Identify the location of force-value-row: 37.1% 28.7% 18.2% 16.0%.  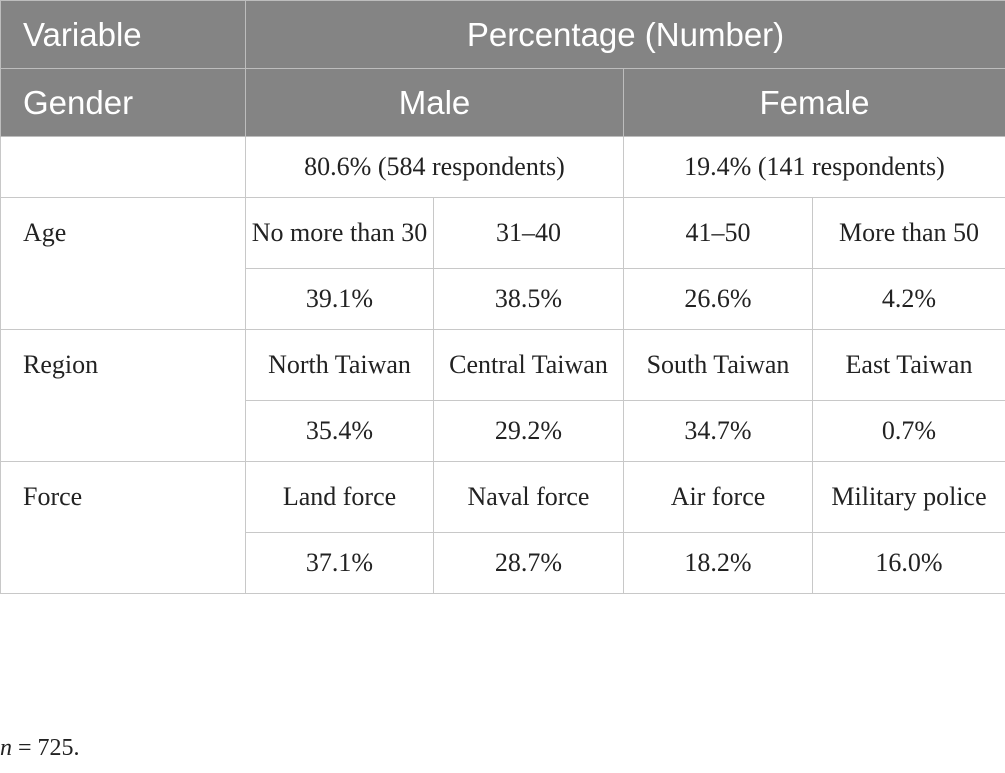
(503, 563).